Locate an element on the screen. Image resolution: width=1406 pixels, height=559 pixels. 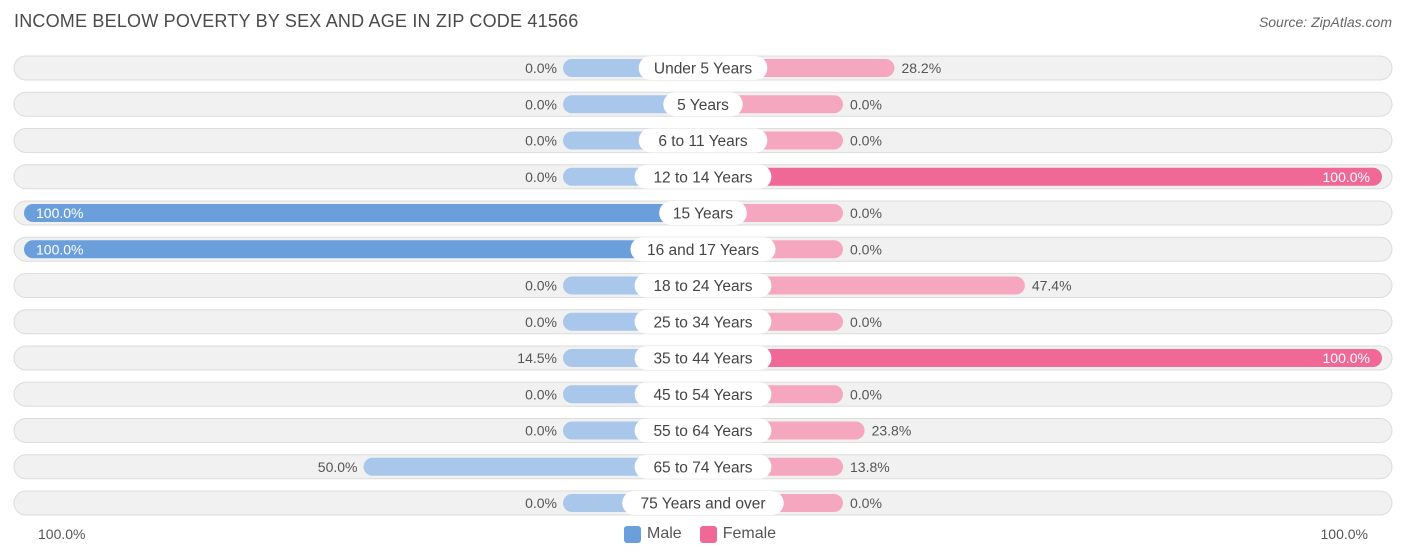
category-label: 25 to 34 Years is located at coordinates (702, 322).